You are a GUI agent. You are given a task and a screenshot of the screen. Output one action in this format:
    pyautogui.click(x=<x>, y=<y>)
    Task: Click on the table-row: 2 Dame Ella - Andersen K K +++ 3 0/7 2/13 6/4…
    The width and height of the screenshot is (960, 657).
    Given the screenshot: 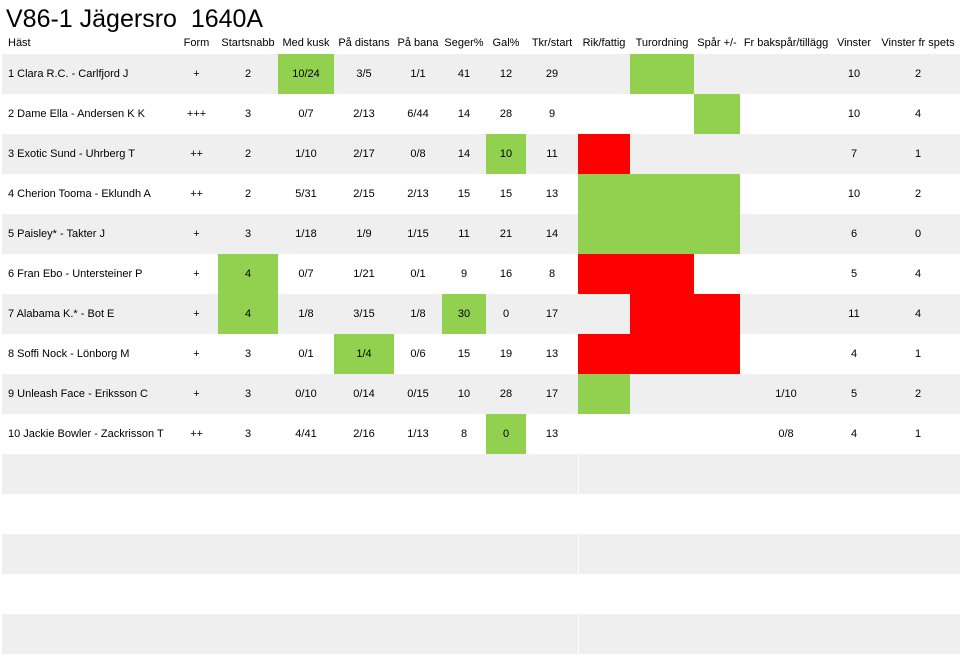 What is the action you would take?
    pyautogui.click(x=480, y=114)
    